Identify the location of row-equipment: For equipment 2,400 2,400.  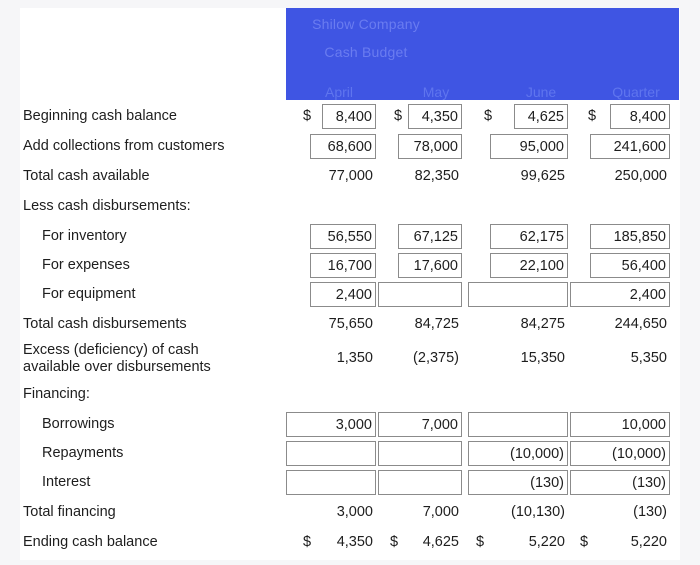
(350, 294).